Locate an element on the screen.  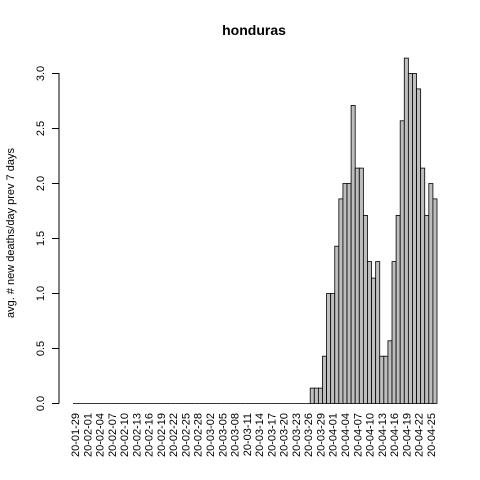
x-tick-label: 20-02-13 is located at coordinates (137, 435).